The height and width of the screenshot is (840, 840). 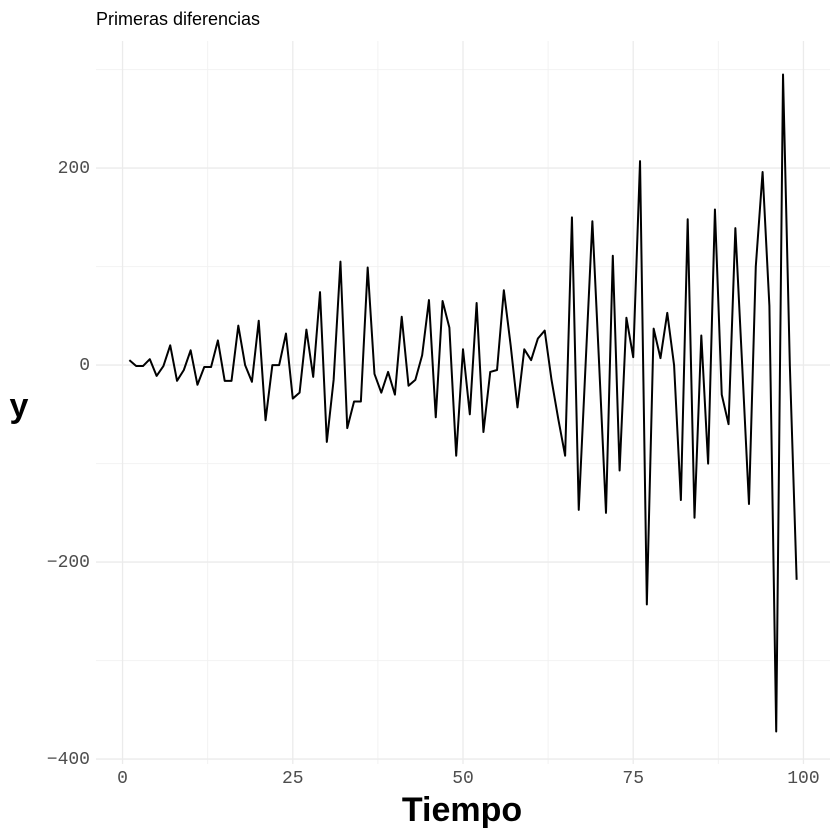 What do you see at coordinates (68, 563) in the screenshot?
I see `y-tick-label: −200` at bounding box center [68, 563].